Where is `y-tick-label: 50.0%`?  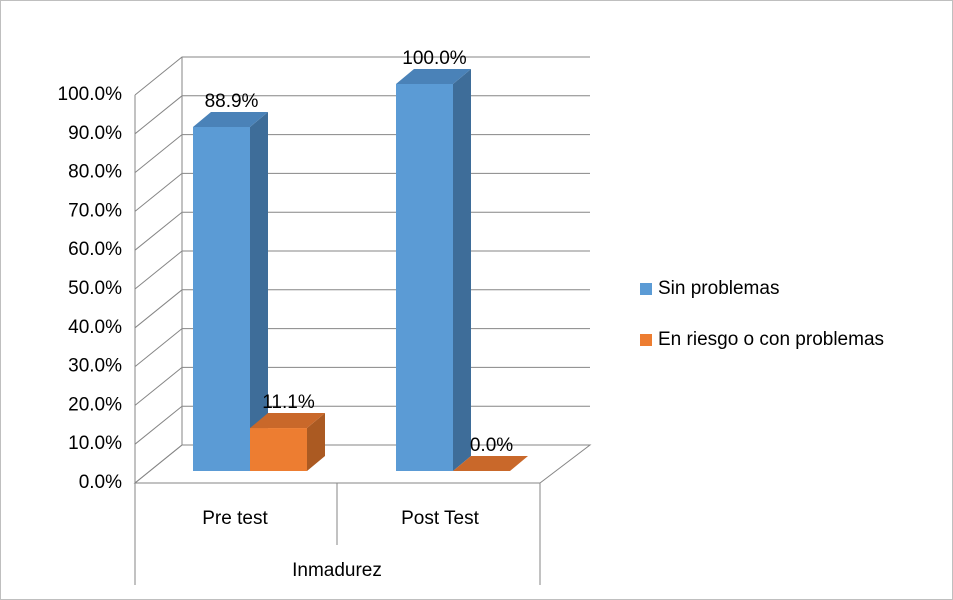 y-tick-label: 50.0% is located at coordinates (95, 288).